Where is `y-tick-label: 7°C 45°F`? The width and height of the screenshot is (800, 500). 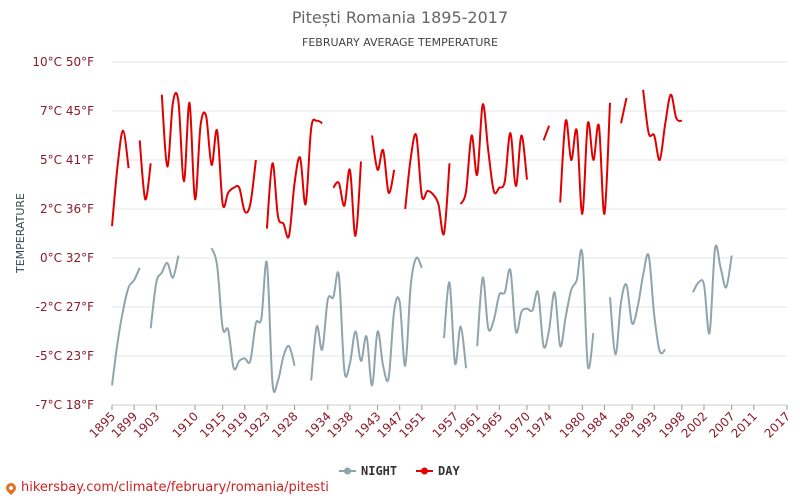 y-tick-label: 7°C 45°F is located at coordinates (67, 111).